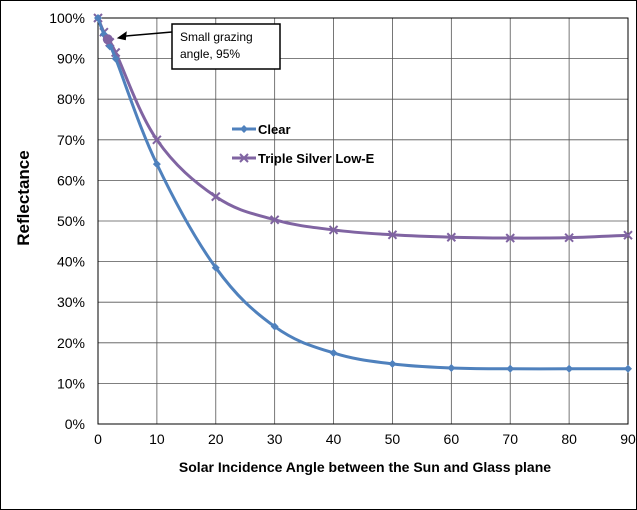 The height and width of the screenshot is (510, 637). I want to click on x-axis-ticks: 0 10 20 30 40 50 60 70 80 90, so click(365, 439).